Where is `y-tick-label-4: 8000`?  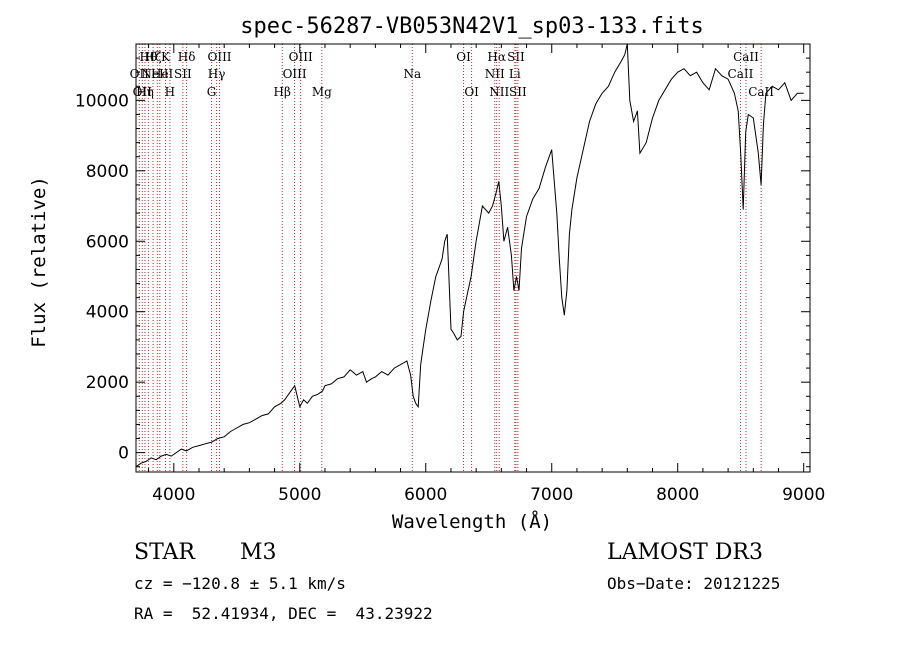 y-tick-label-4: 8000 is located at coordinates (107, 172).